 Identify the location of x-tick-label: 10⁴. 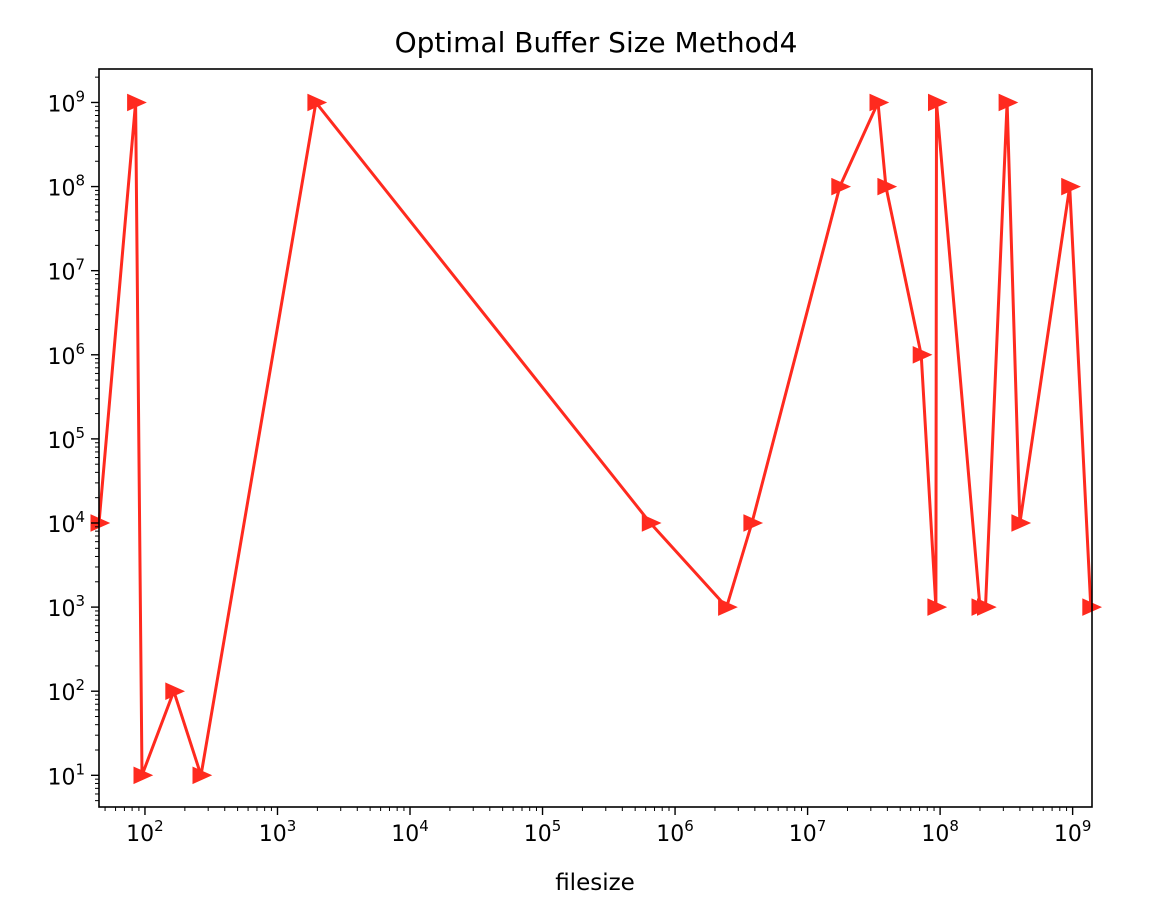
(410, 832).